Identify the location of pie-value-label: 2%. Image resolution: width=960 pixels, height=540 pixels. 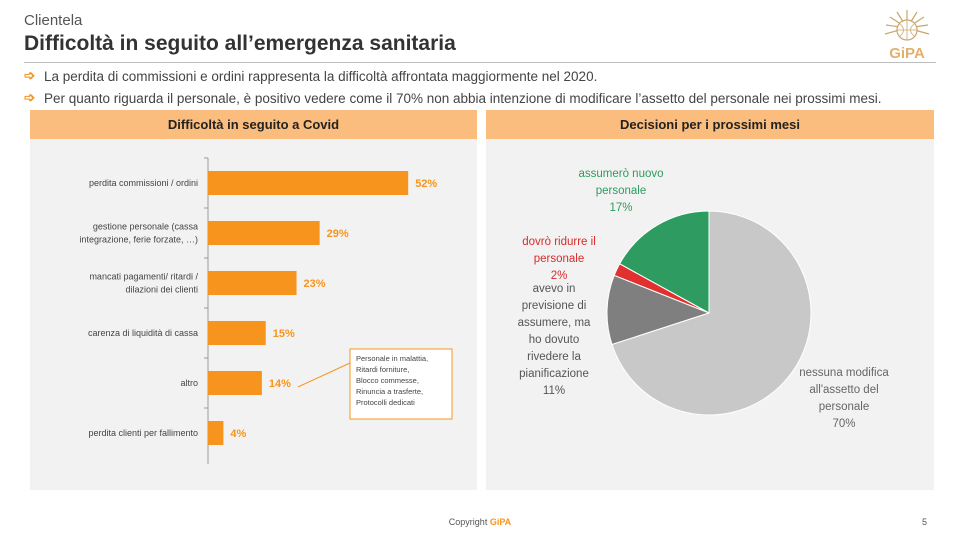
(559, 276).